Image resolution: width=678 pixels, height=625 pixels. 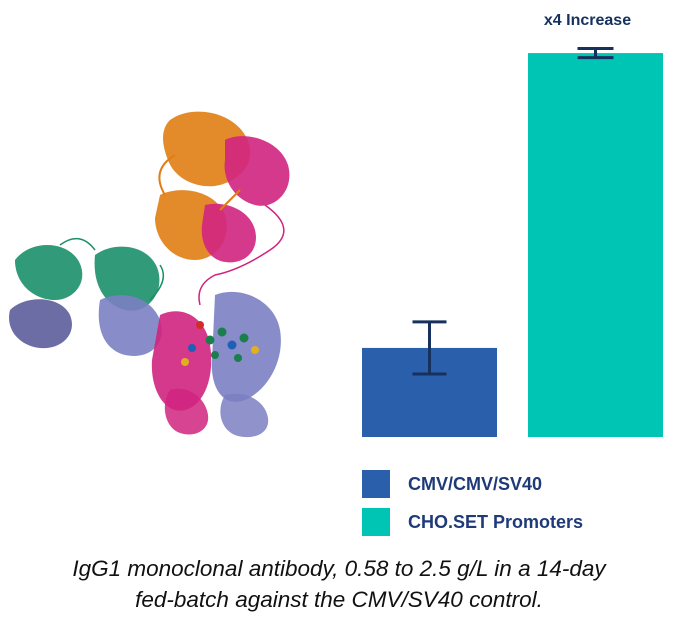 I want to click on legend-swatch-cmv, so click(x=376, y=484).